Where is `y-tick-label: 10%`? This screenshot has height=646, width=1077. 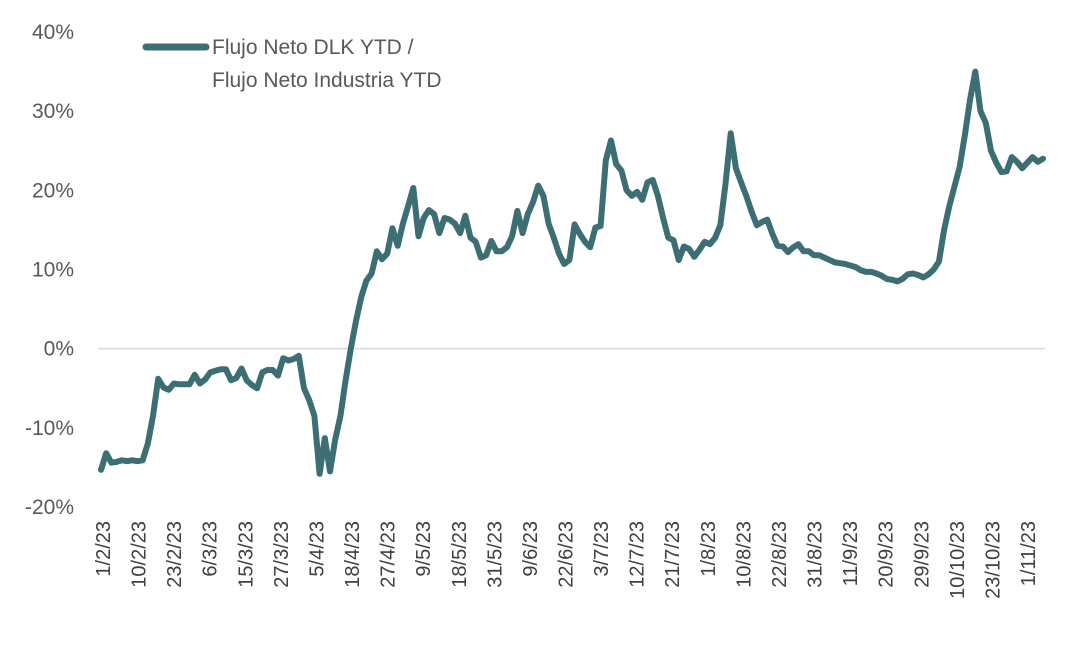
y-tick-label: 10% is located at coordinates (53, 270).